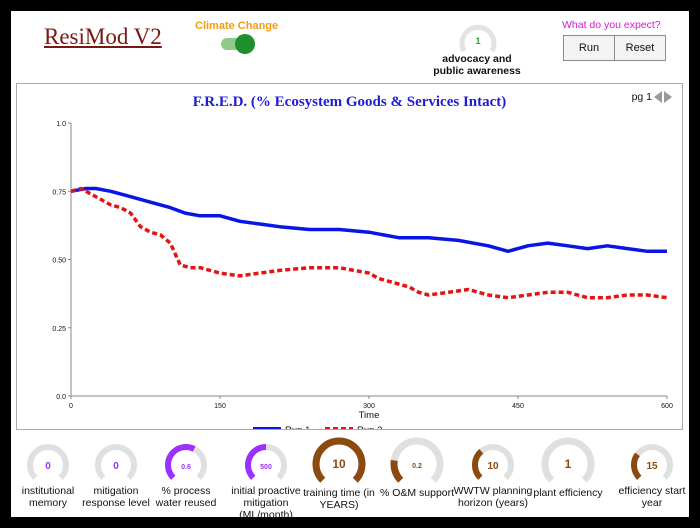 The width and height of the screenshot is (700, 528). I want to click on gauge-label: % process water reused, so click(186, 497).